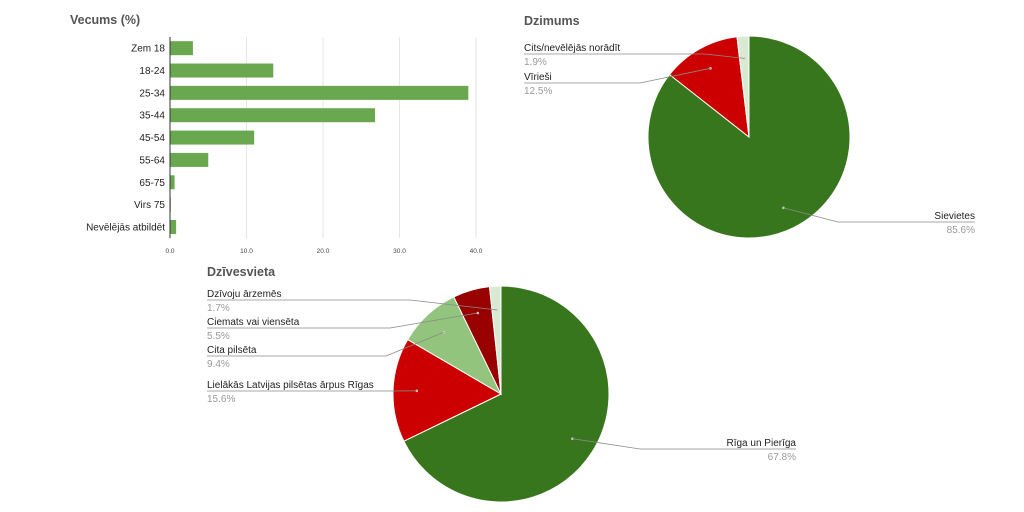 This screenshot has width=1024, height=512. Describe the element at coordinates (538, 91) in the screenshot. I see `slice-percent: 12.5%` at that location.